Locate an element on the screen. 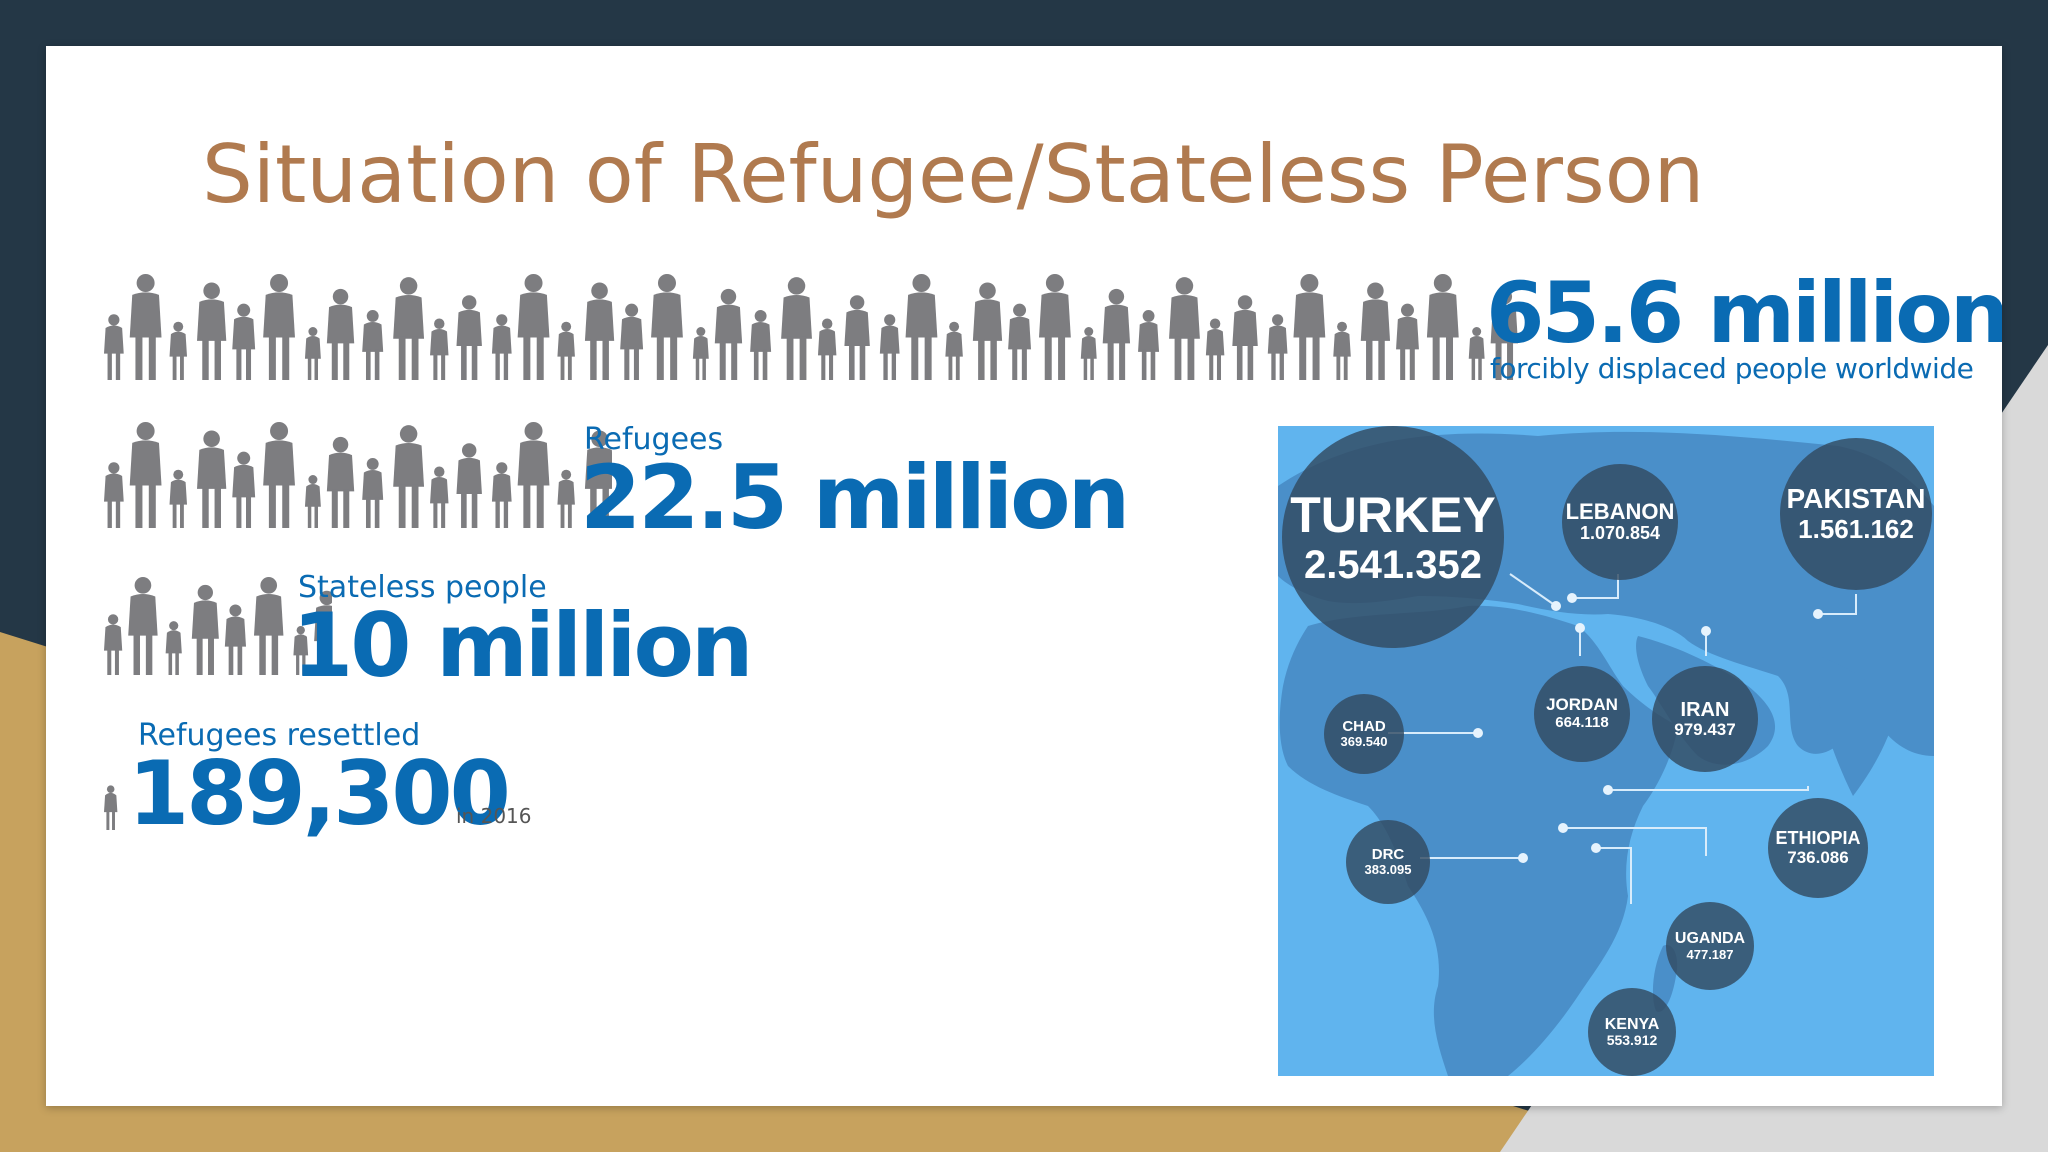 This screenshot has width=2048, height=1152. country-name: LEBANON is located at coordinates (1620, 511).